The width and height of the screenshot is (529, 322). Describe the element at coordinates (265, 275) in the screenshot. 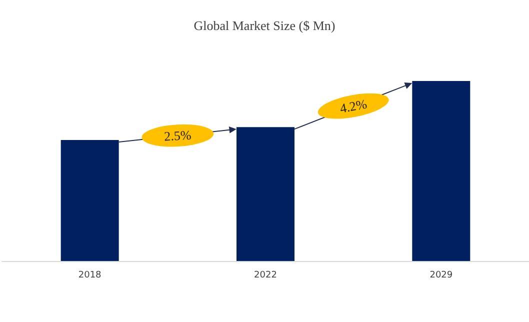

I see `x-tick-label: 2022` at that location.